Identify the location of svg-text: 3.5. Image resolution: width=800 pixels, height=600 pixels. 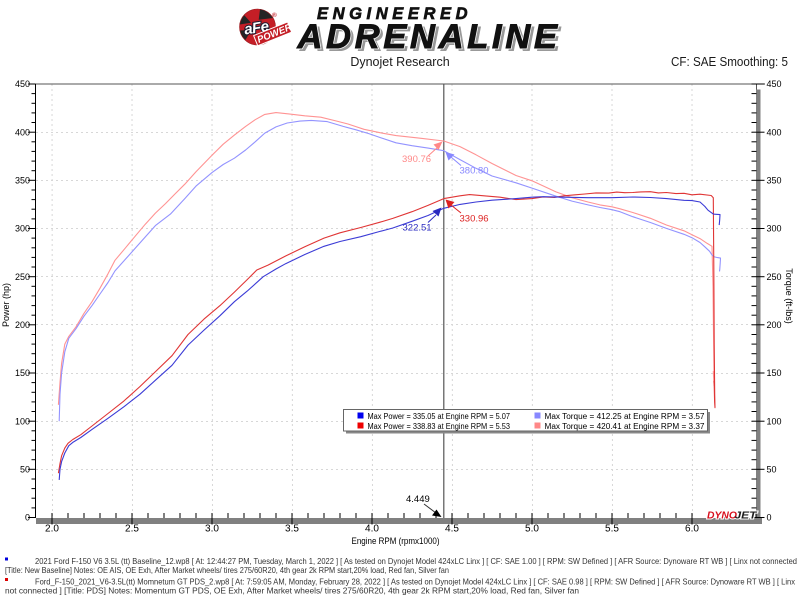
(292, 529).